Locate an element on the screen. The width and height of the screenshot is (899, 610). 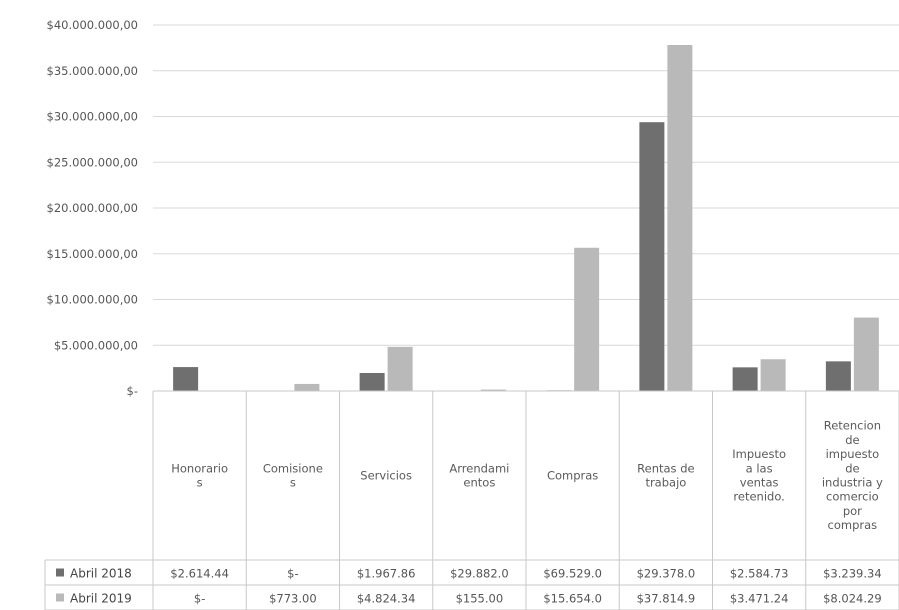
category-label-line: entos is located at coordinates (479, 483).